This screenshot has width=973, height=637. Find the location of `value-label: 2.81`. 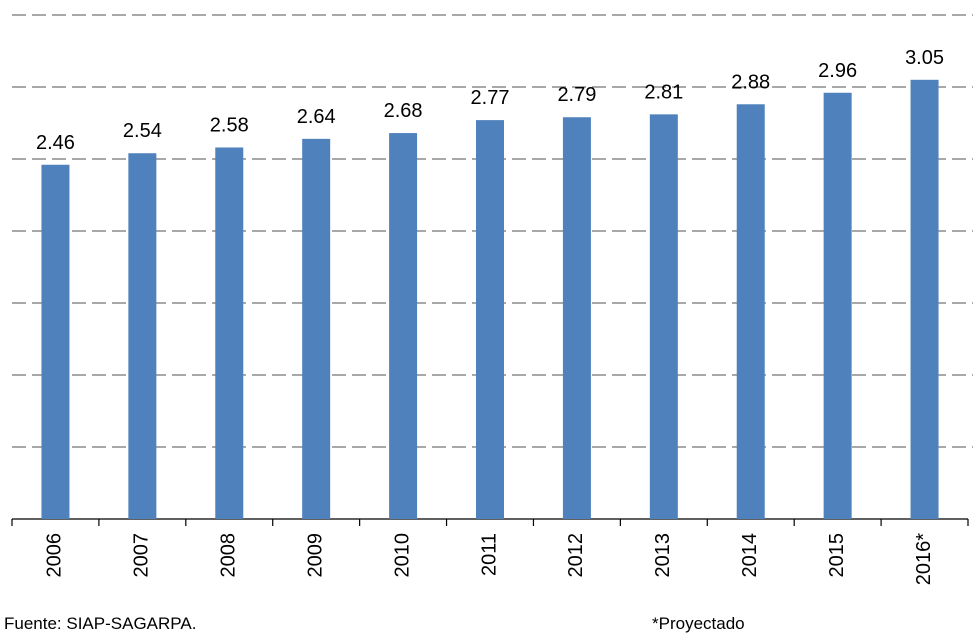

value-label: 2.81 is located at coordinates (663, 92).